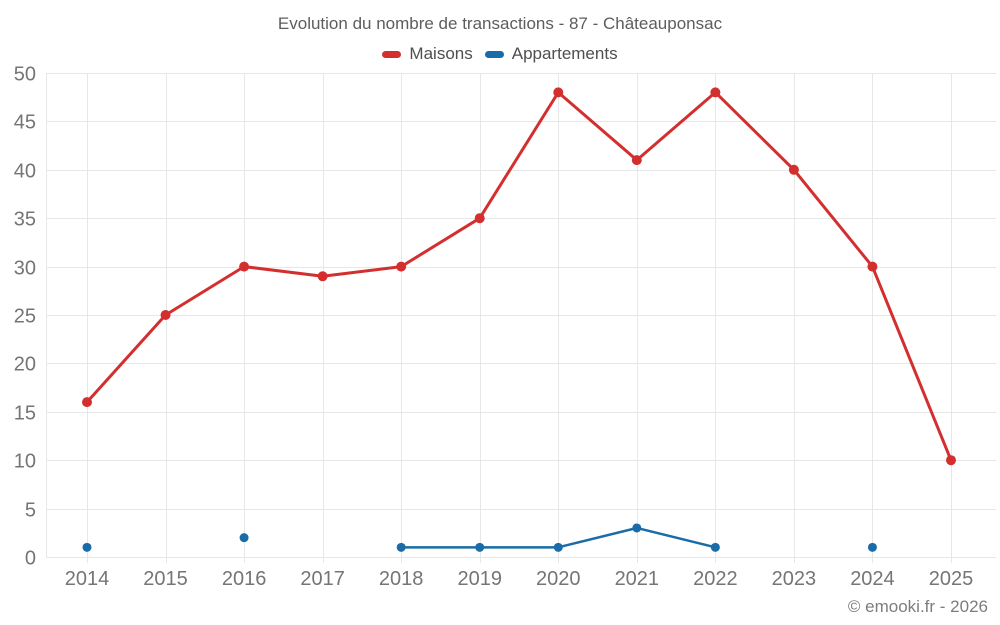  Describe the element at coordinates (25, 220) in the screenshot. I see `y-axis-label: 35` at that location.